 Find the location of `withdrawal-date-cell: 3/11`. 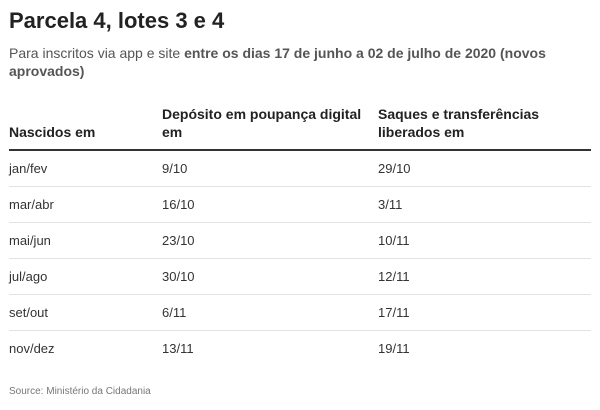

withdrawal-date-cell: 3/11 is located at coordinates (484, 204).